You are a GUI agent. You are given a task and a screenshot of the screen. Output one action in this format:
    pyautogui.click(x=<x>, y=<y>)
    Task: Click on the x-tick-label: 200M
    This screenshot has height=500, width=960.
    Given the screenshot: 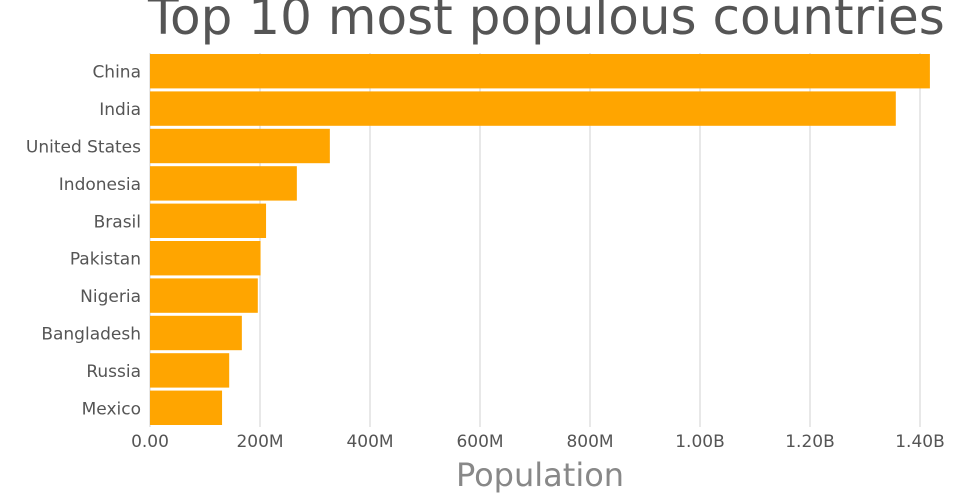 What is the action you would take?
    pyautogui.click(x=259, y=442)
    